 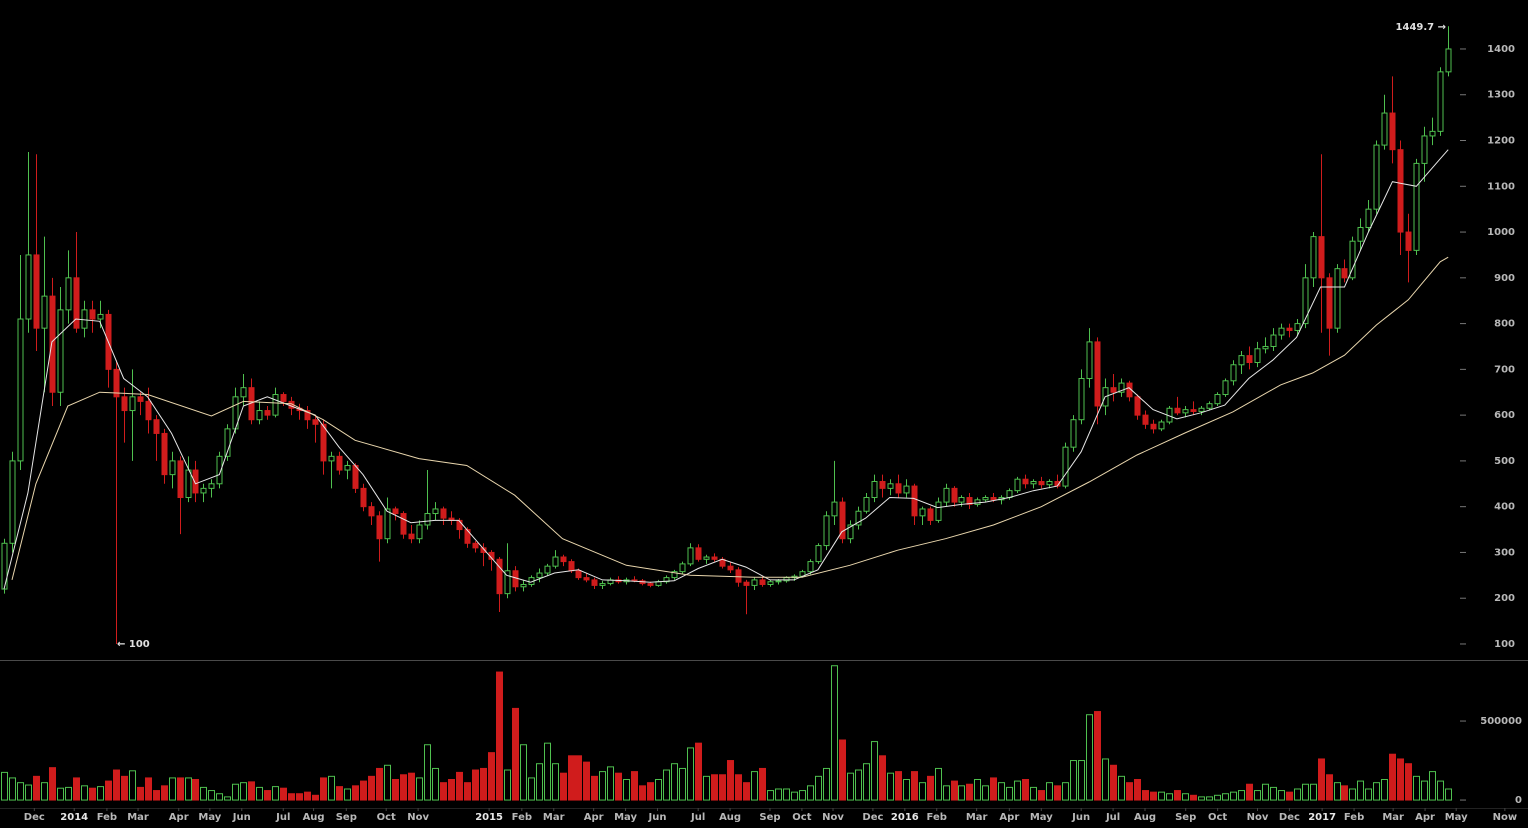 What do you see at coordinates (1501, 141) in the screenshot?
I see `y-tick-label: 1200` at bounding box center [1501, 141].